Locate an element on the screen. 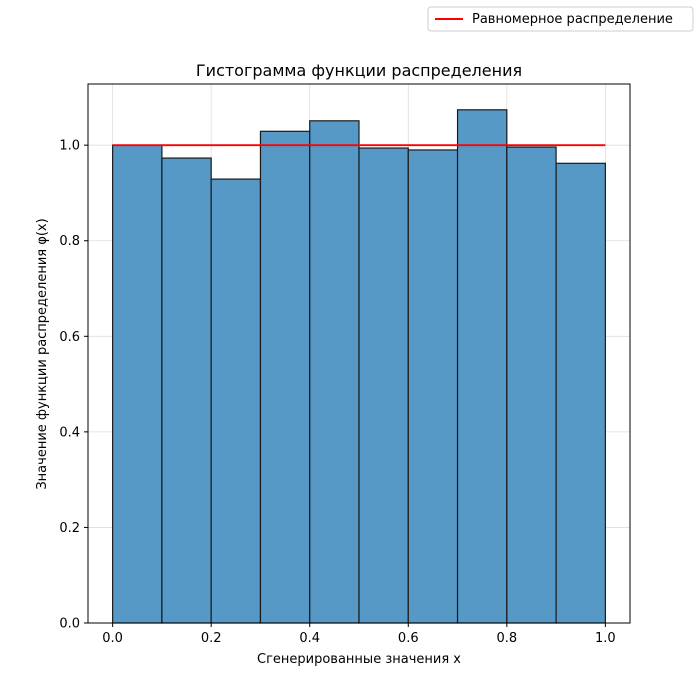 The width and height of the screenshot is (700, 700). x-axis-label: Сгенерированные значения x is located at coordinates (359, 659).